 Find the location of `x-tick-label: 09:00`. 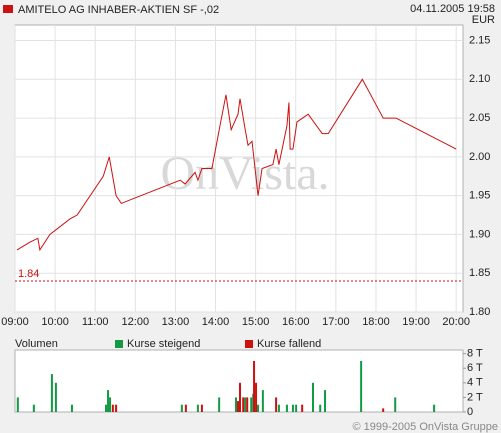

x-tick-label: 09:00 is located at coordinates (15, 322).